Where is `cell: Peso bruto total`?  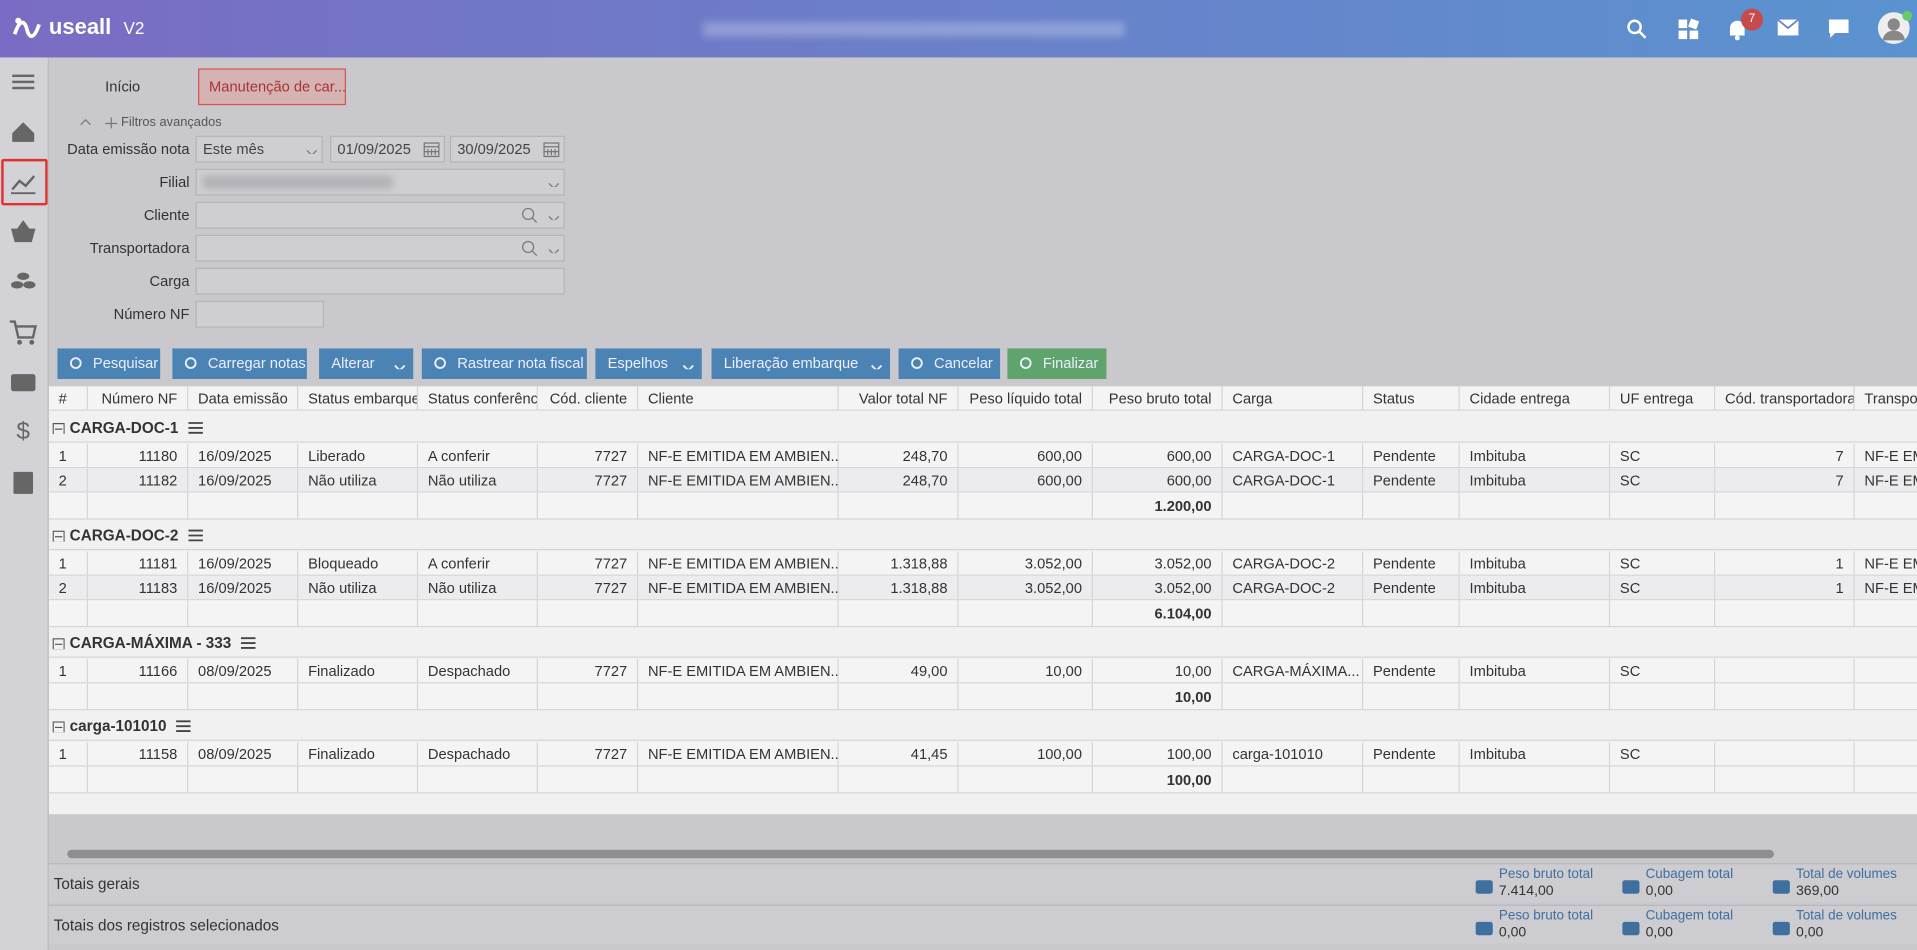
cell: Peso bruto total is located at coordinates (1158, 398).